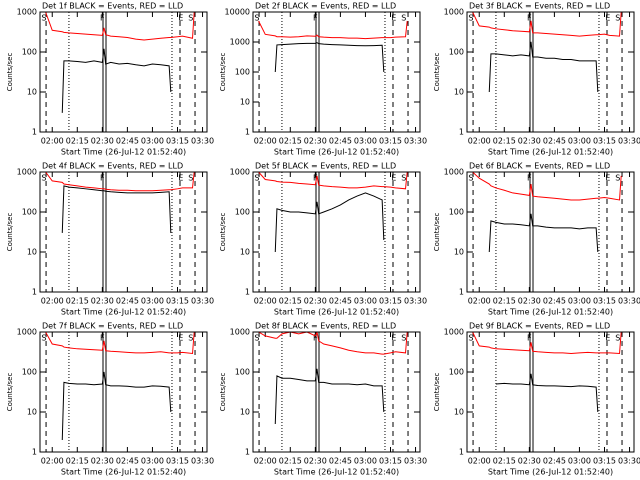 The height and width of the screenshot is (480, 640). I want to click on chart-title: Det 4f BLACK = Events, RED = LLD, so click(112, 166).